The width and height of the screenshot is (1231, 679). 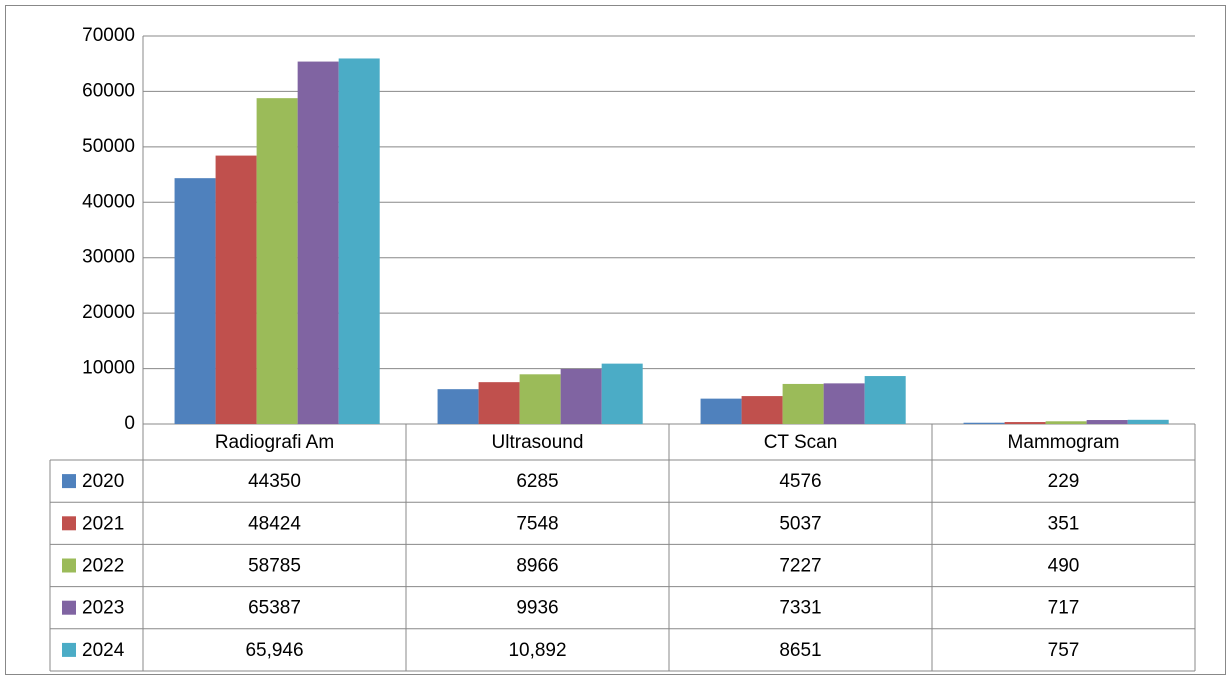 I want to click on table-cell: 8966, so click(x=537, y=566).